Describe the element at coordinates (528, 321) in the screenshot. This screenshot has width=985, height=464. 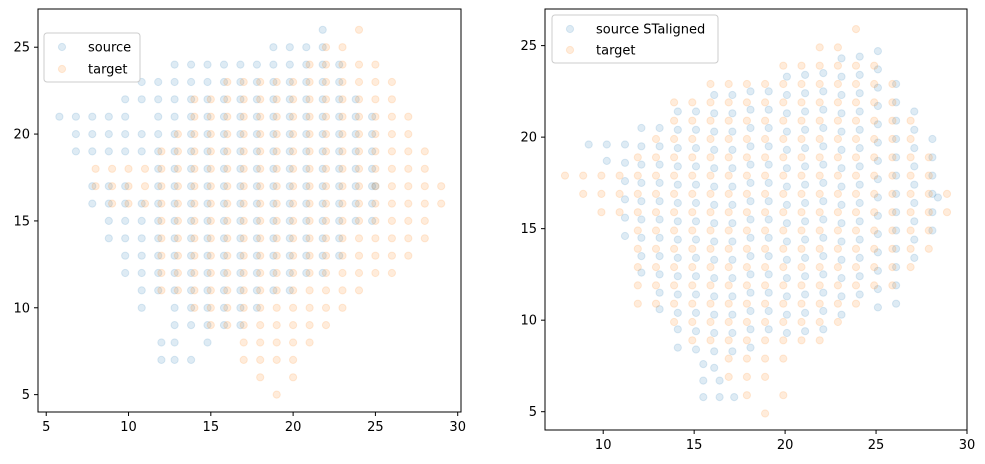
I see `y-tick-label: 10` at that location.